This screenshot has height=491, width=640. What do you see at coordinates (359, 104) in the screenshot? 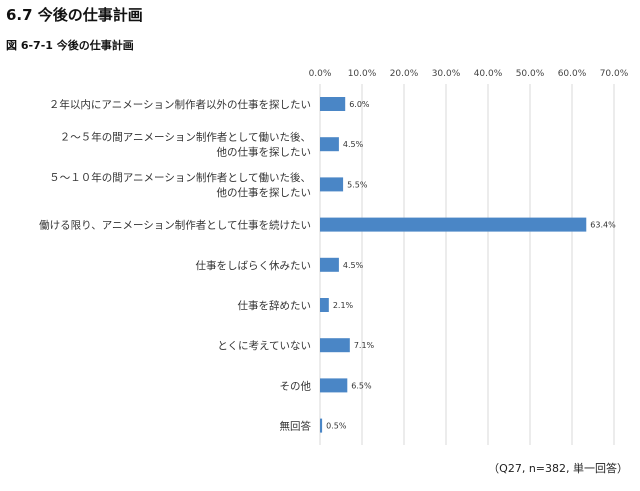
I see `data-label: 6.0%` at bounding box center [359, 104].